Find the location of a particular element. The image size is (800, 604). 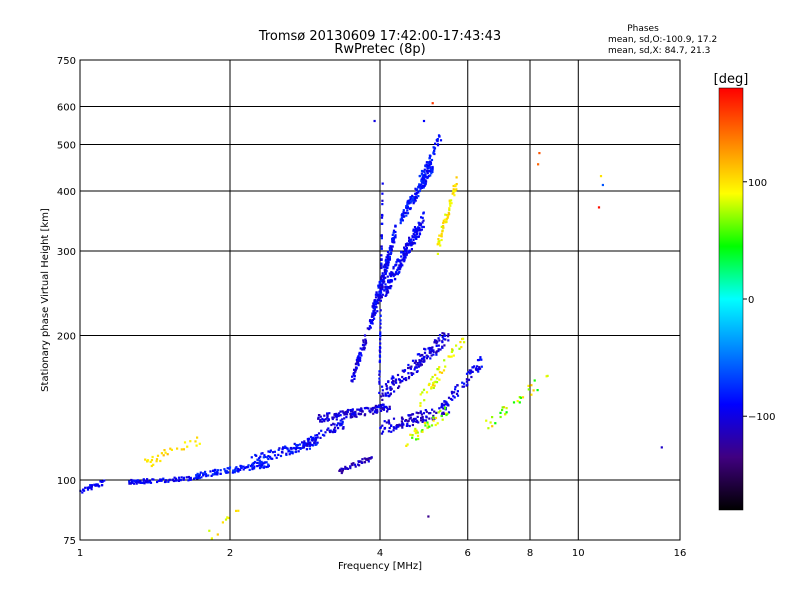

y-axis-label: Stationary phase Virtual Height [km] is located at coordinates (45, 300).